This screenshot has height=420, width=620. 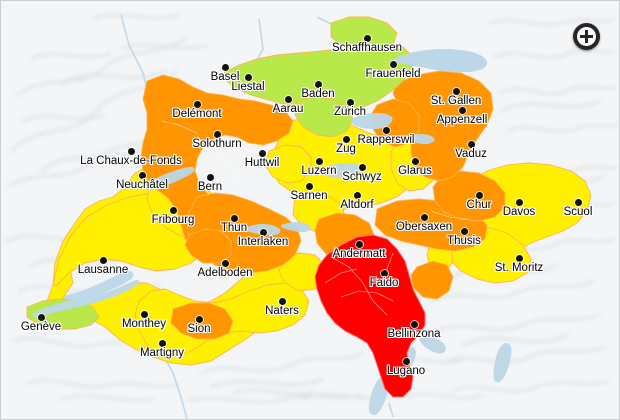 I want to click on plus-icon-vertical, so click(x=586, y=36).